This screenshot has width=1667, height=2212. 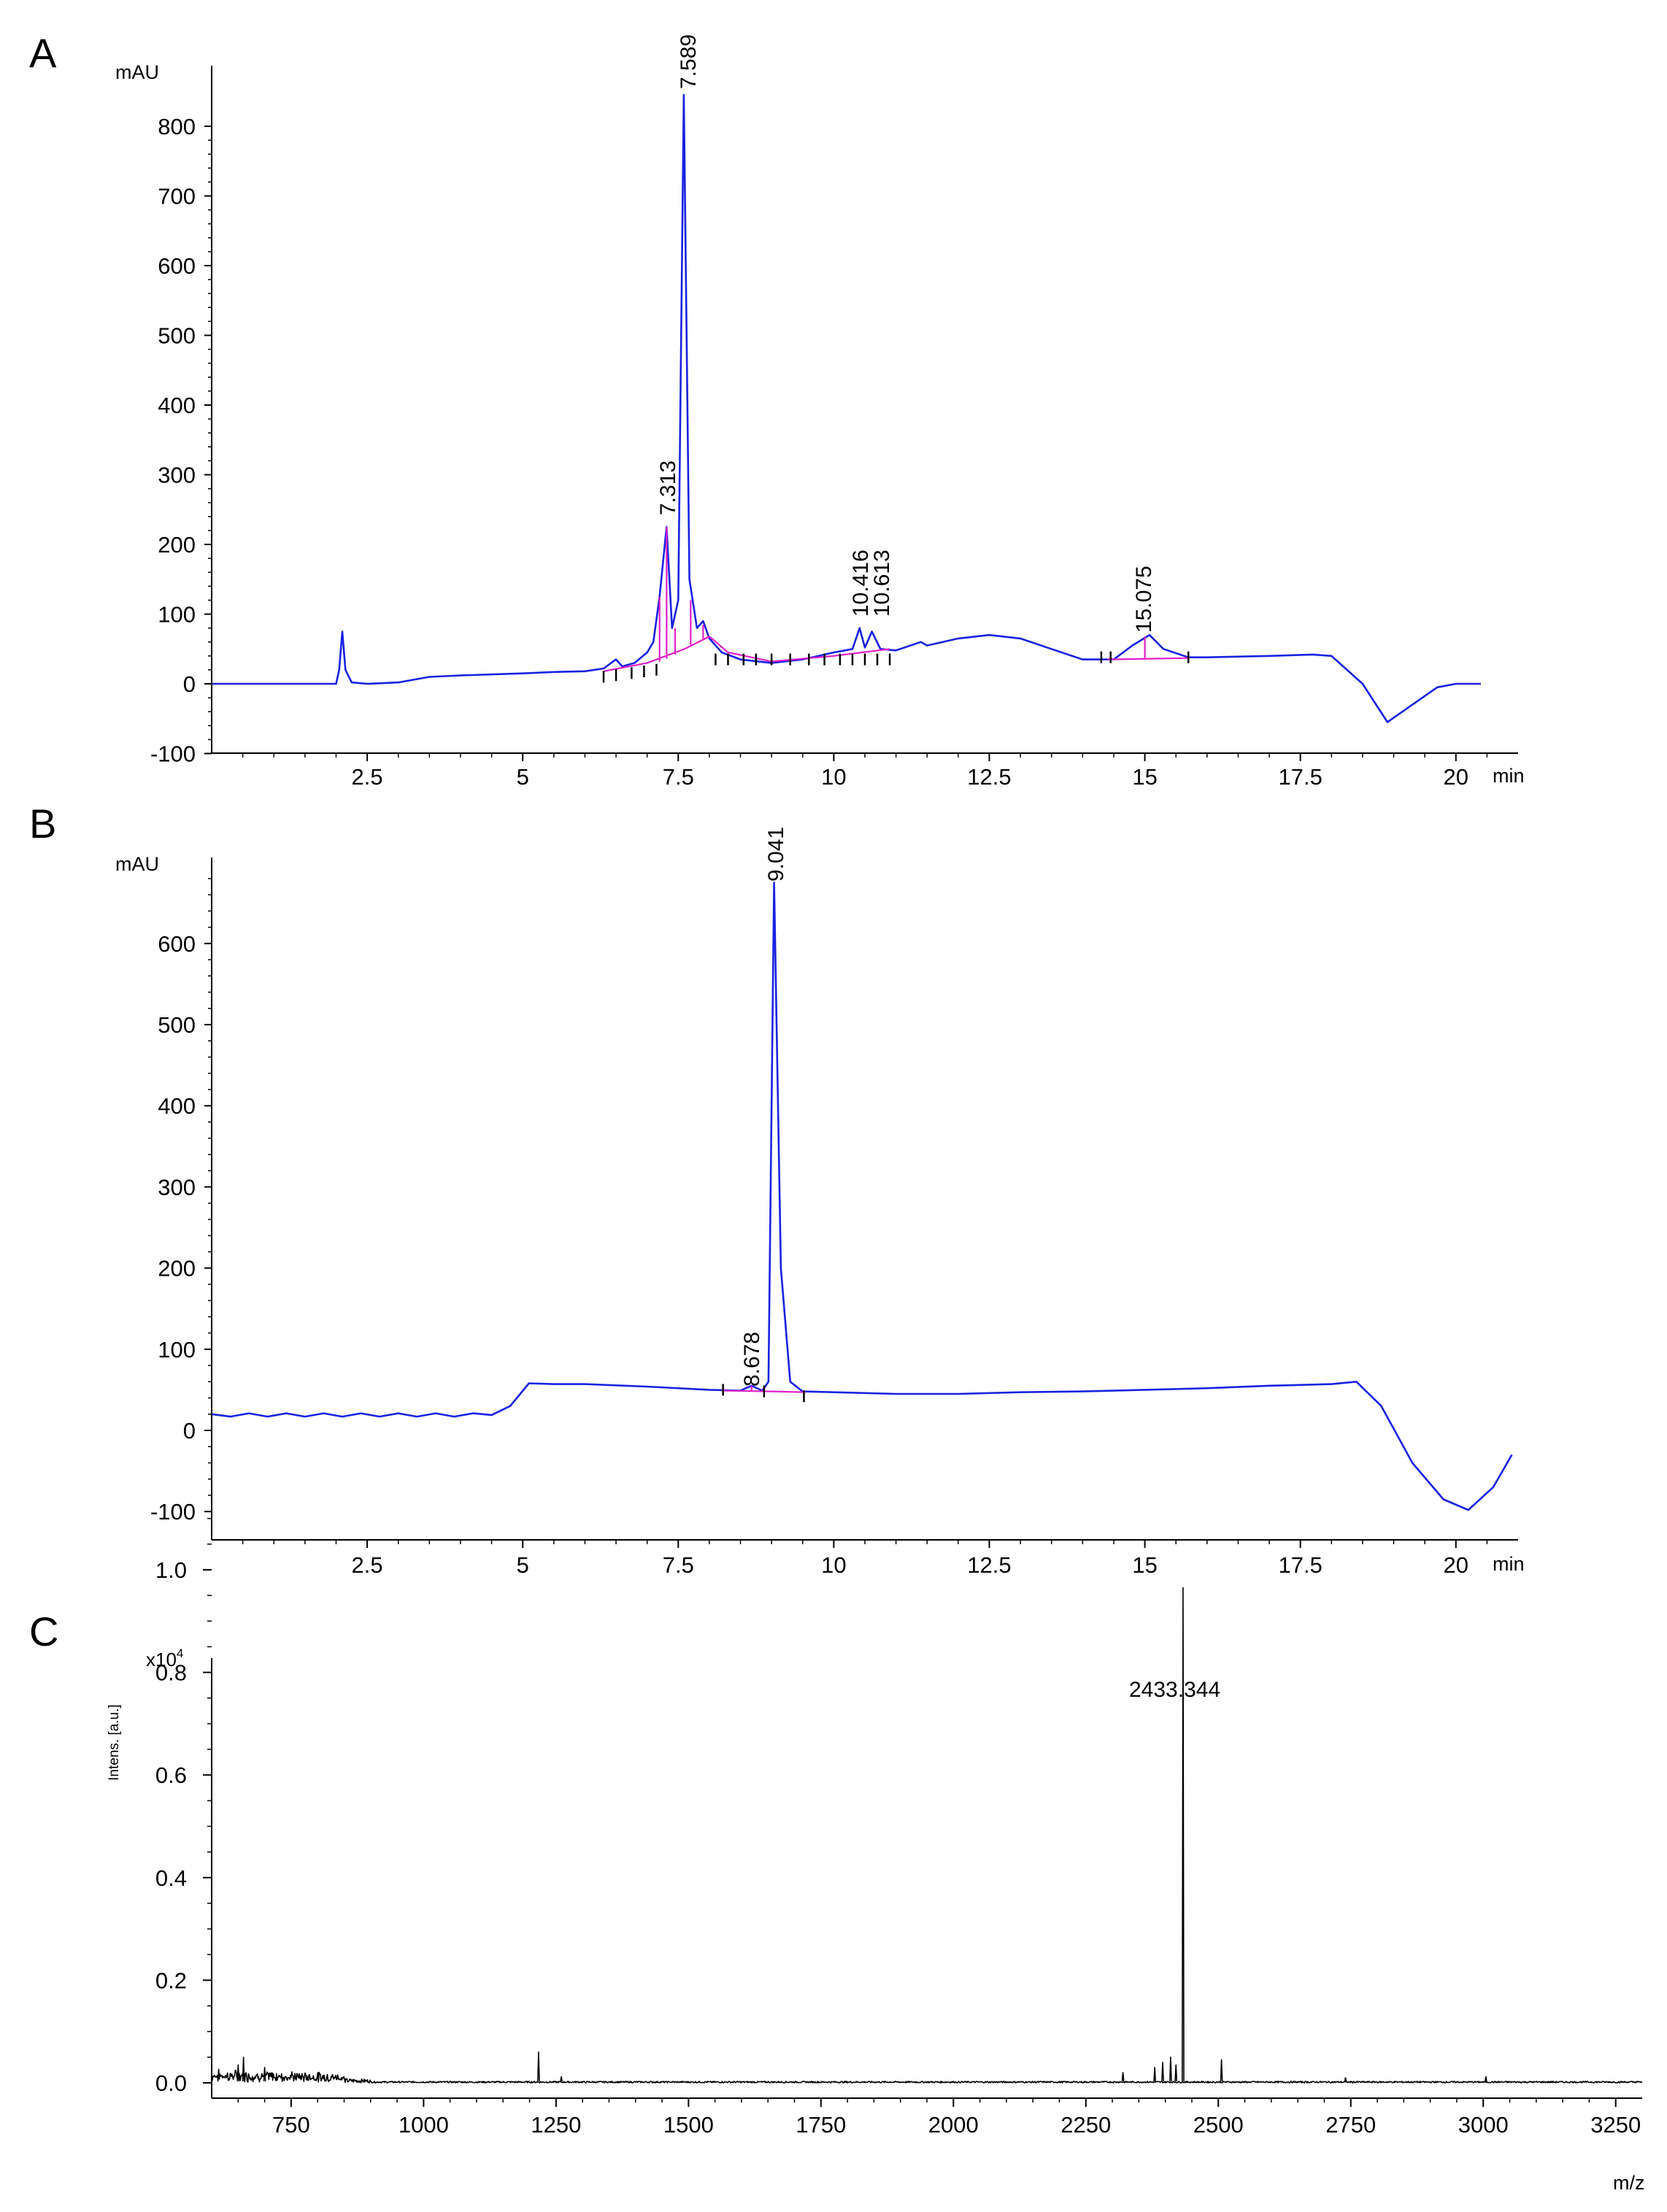 What do you see at coordinates (1456, 777) in the screenshot?
I see `panel-a-x-tick-label: 20` at bounding box center [1456, 777].